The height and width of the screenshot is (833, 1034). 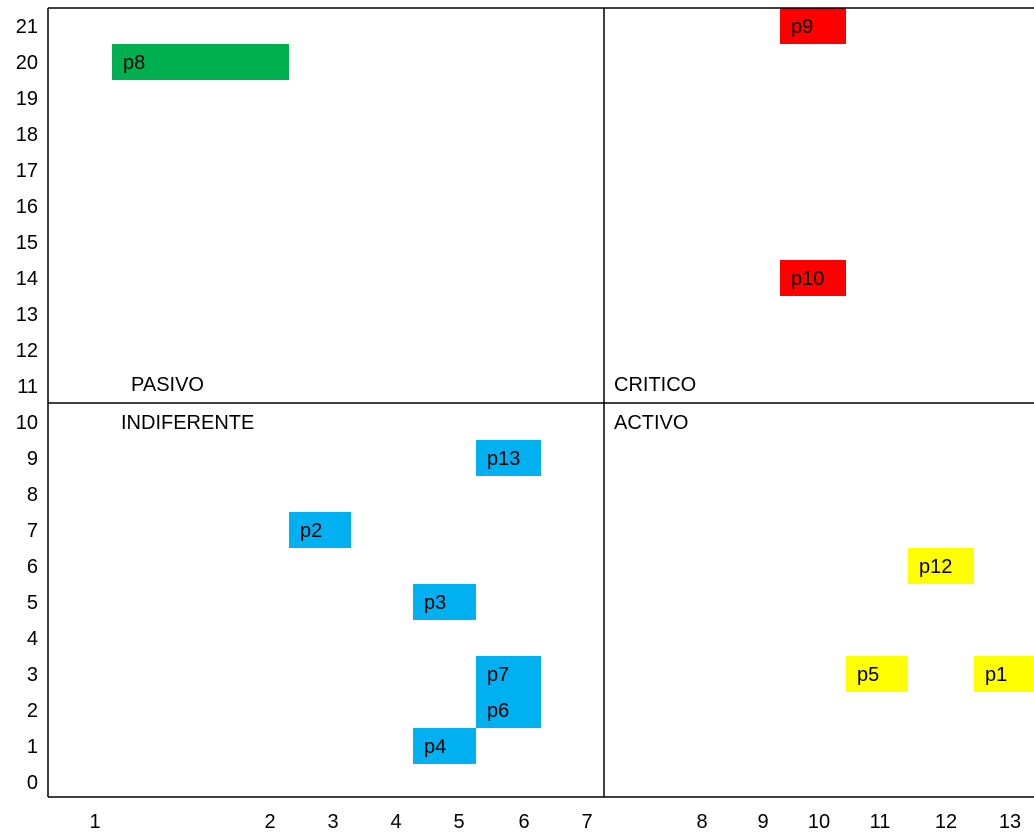 I want to click on x-tick-label-8: 8, so click(x=701, y=822).